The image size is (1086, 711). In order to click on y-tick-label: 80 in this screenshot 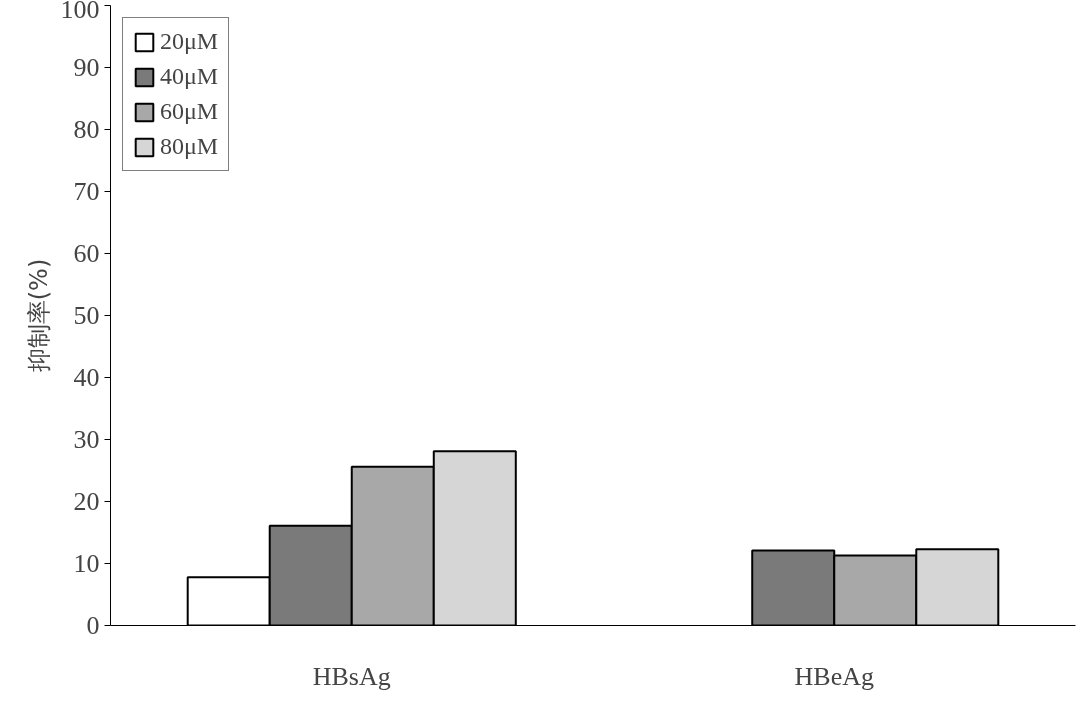, I will do `click(86, 129)`.